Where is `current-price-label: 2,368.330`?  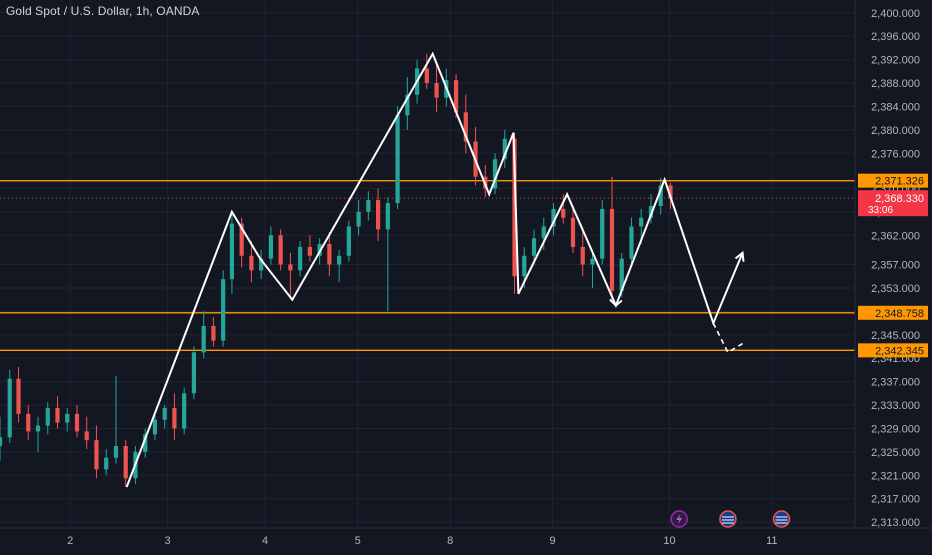 current-price-label: 2,368.330 is located at coordinates (899, 199).